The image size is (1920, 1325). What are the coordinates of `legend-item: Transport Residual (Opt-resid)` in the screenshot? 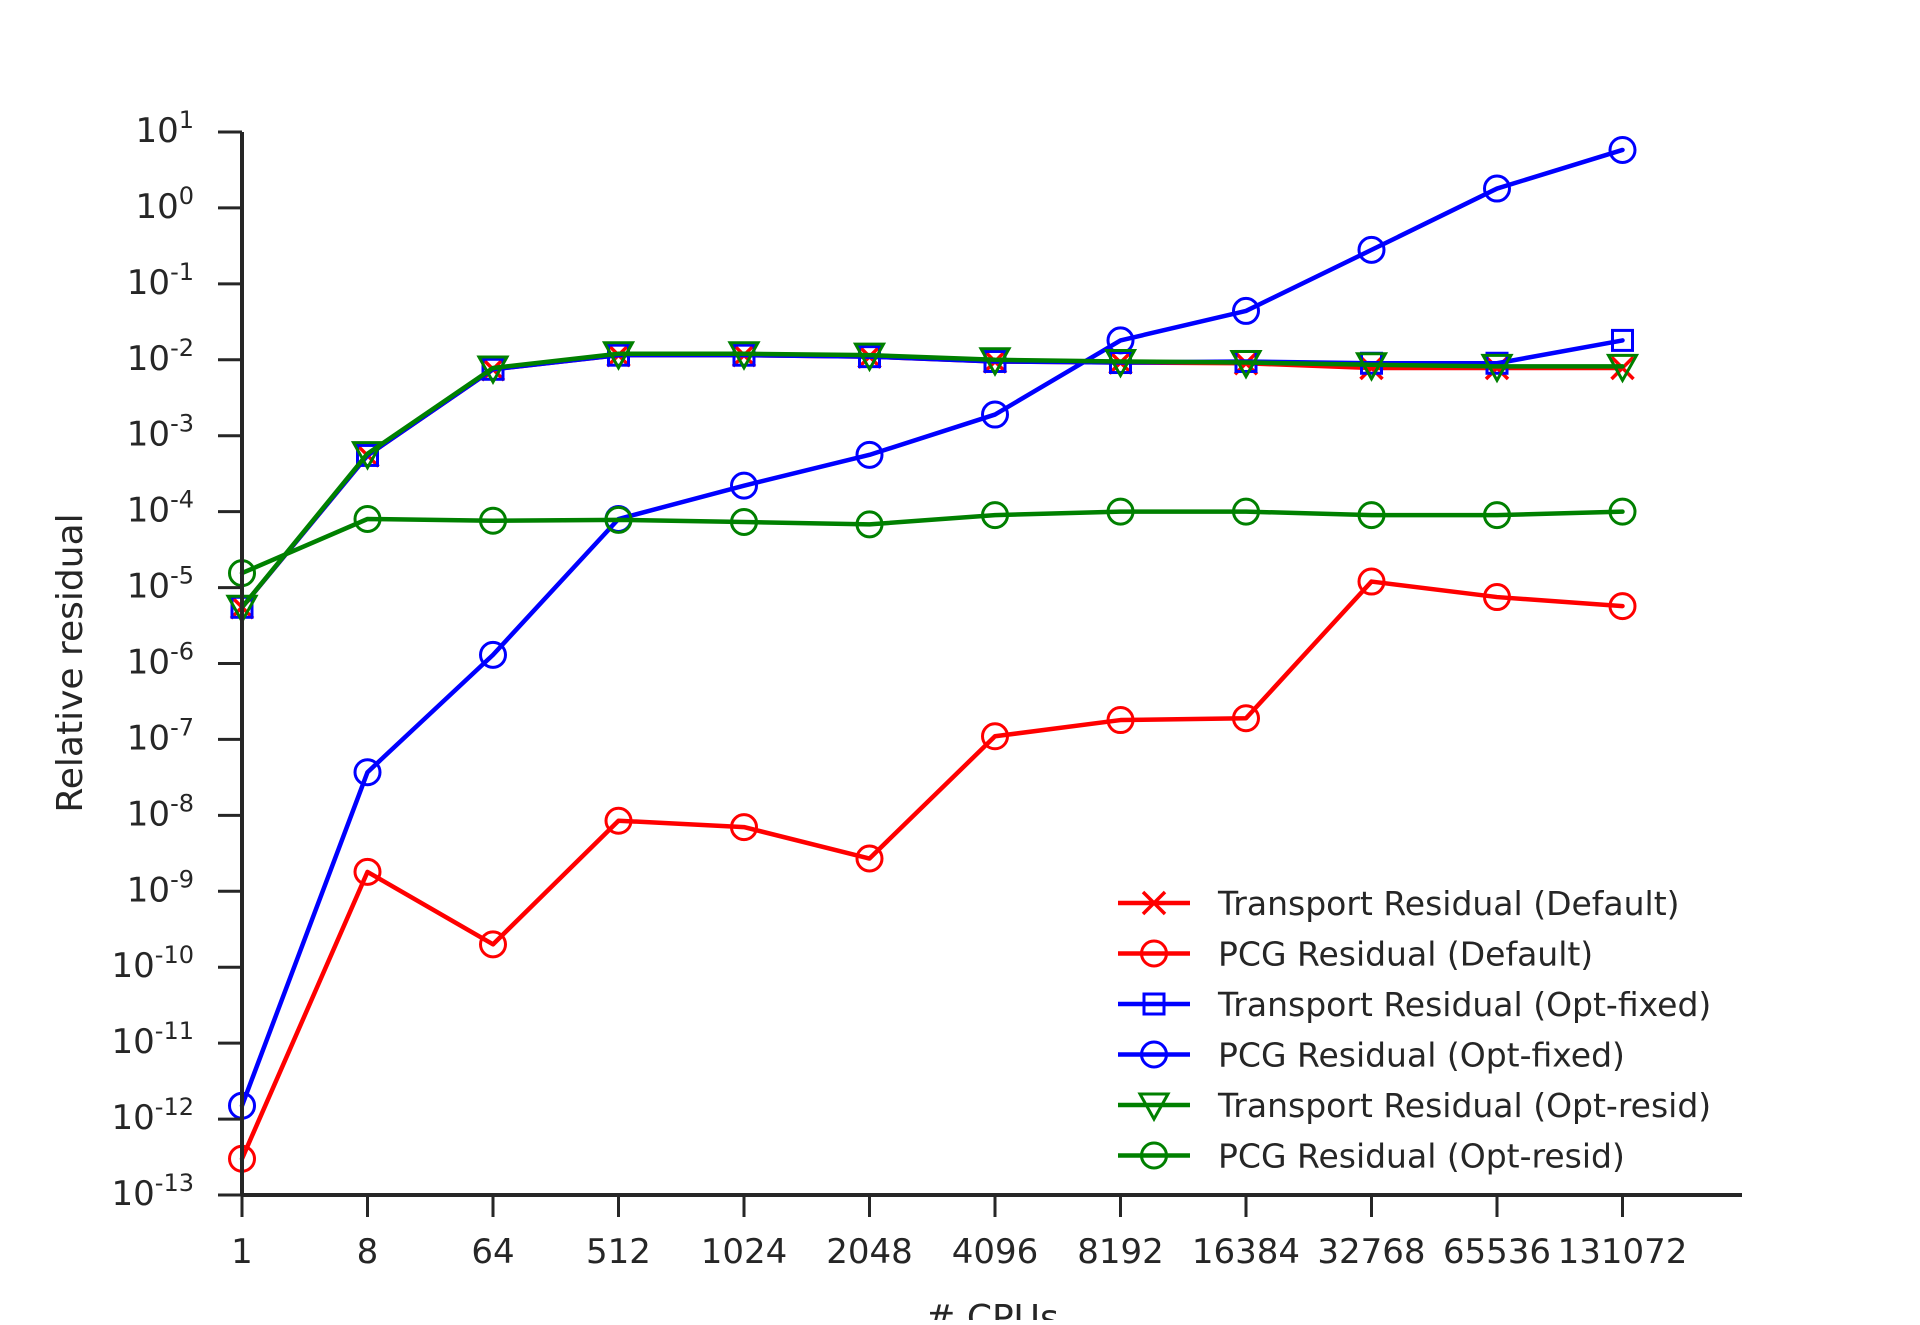 It's located at (1414, 1105).